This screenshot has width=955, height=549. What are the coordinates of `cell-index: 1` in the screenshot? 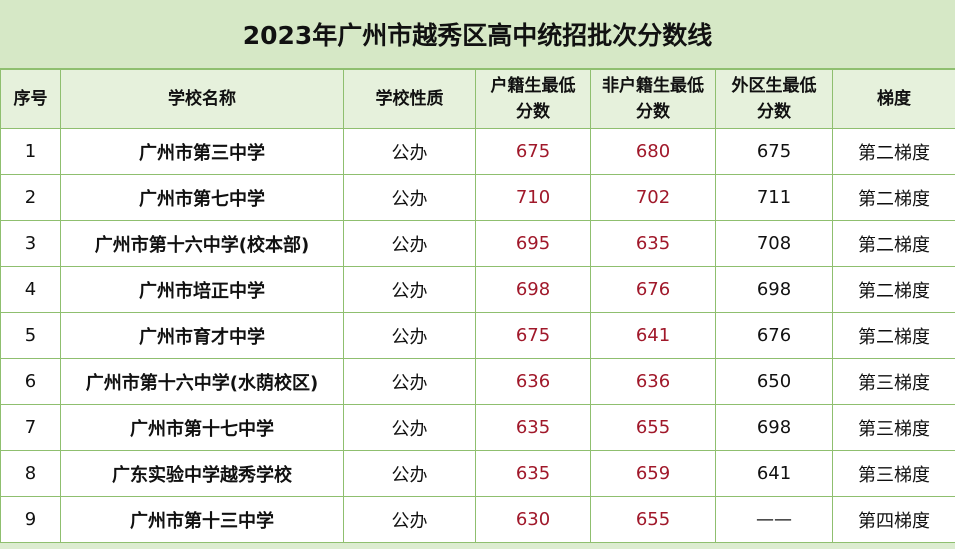 It's located at (31, 152).